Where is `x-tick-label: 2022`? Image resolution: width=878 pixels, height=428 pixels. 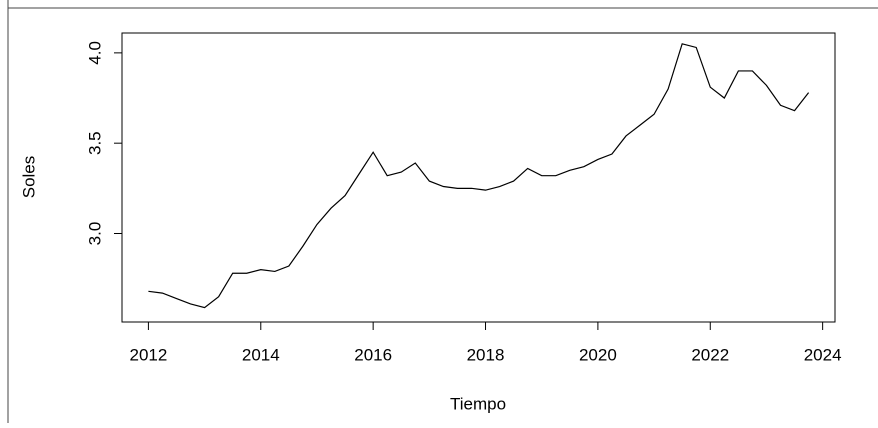
x-tick-label: 2022 is located at coordinates (710, 354).